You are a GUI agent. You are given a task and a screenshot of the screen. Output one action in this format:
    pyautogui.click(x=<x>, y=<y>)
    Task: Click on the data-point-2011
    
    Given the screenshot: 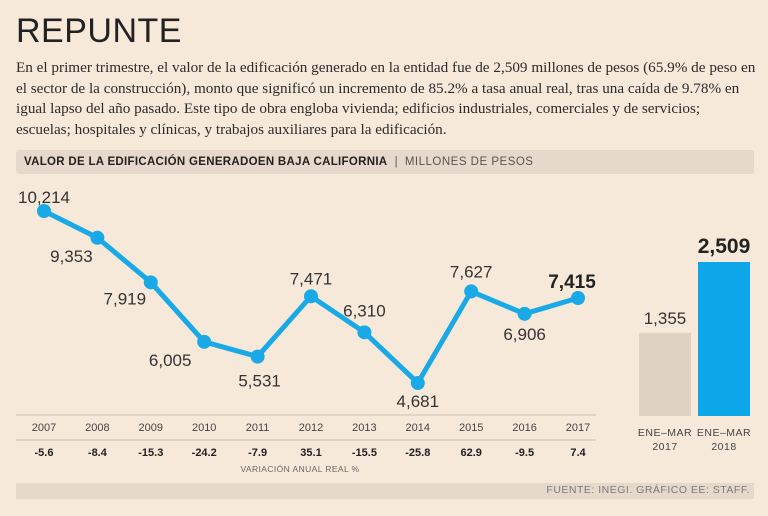 What is the action you would take?
    pyautogui.click(x=257, y=356)
    